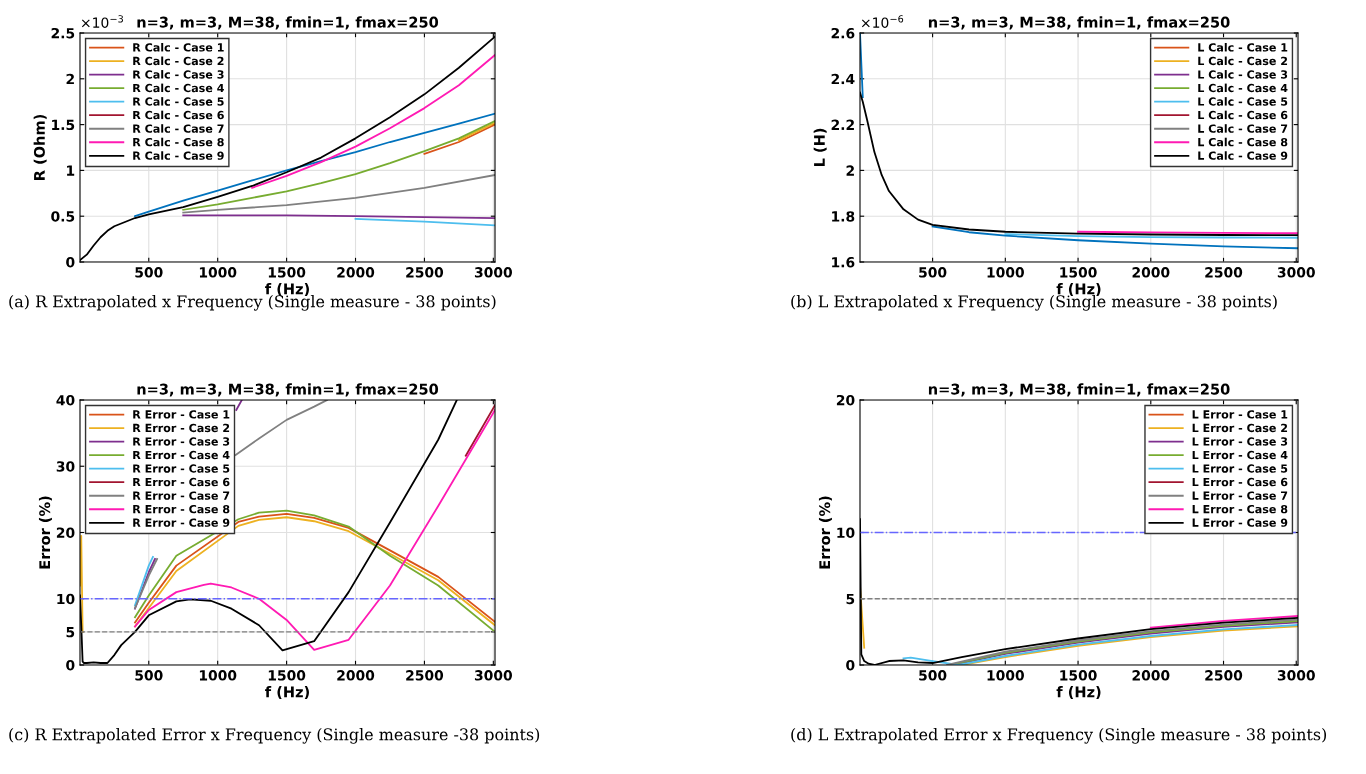 The image size is (1366, 774). What do you see at coordinates (1243, 61) in the screenshot?
I see `legend-label: L Calc - Case 2` at bounding box center [1243, 61].